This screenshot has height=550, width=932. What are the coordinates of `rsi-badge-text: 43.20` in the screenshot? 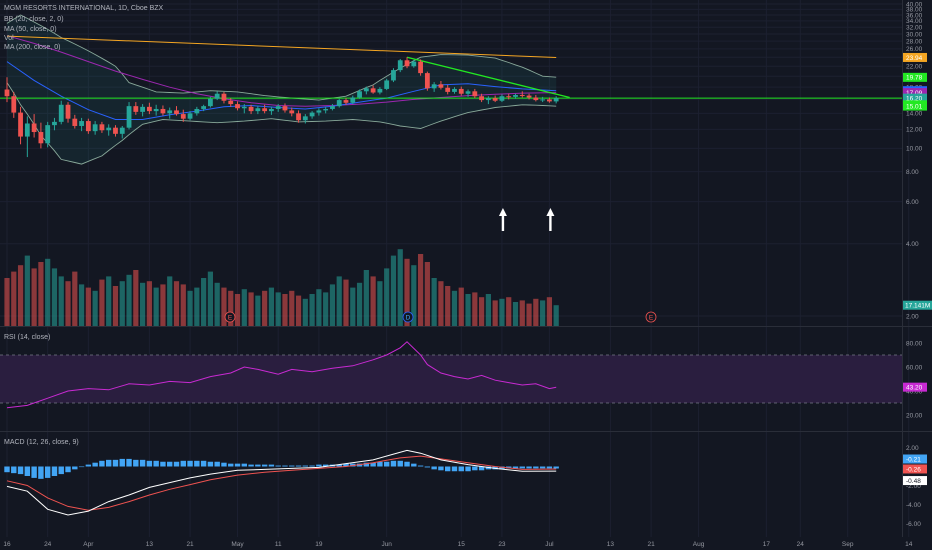 It's located at (914, 387).